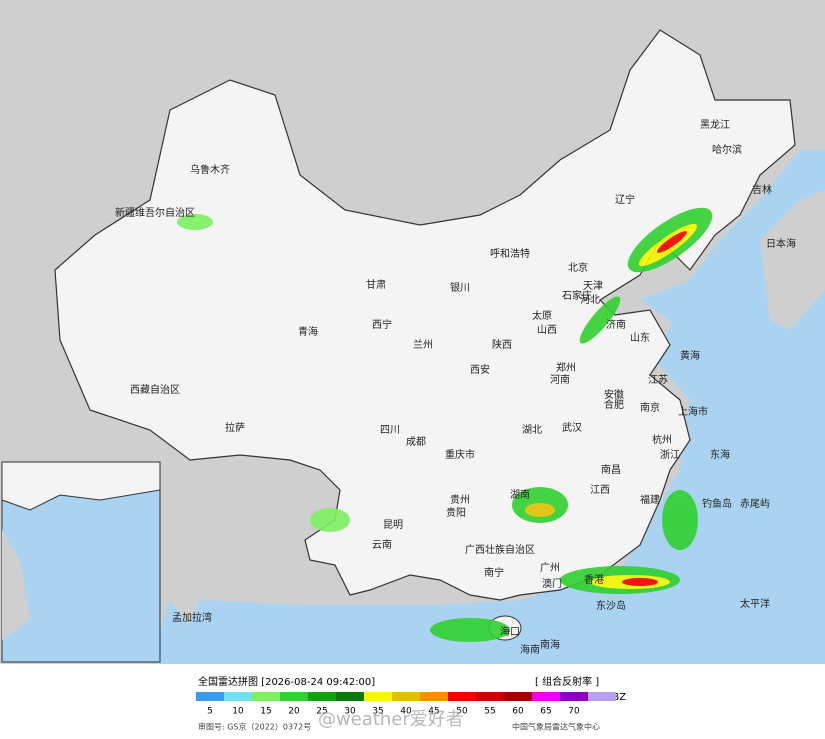 Image resolution: width=825 pixels, height=739 pixels. Describe the element at coordinates (720, 454) in the screenshot. I see `place-label: 东海` at that location.